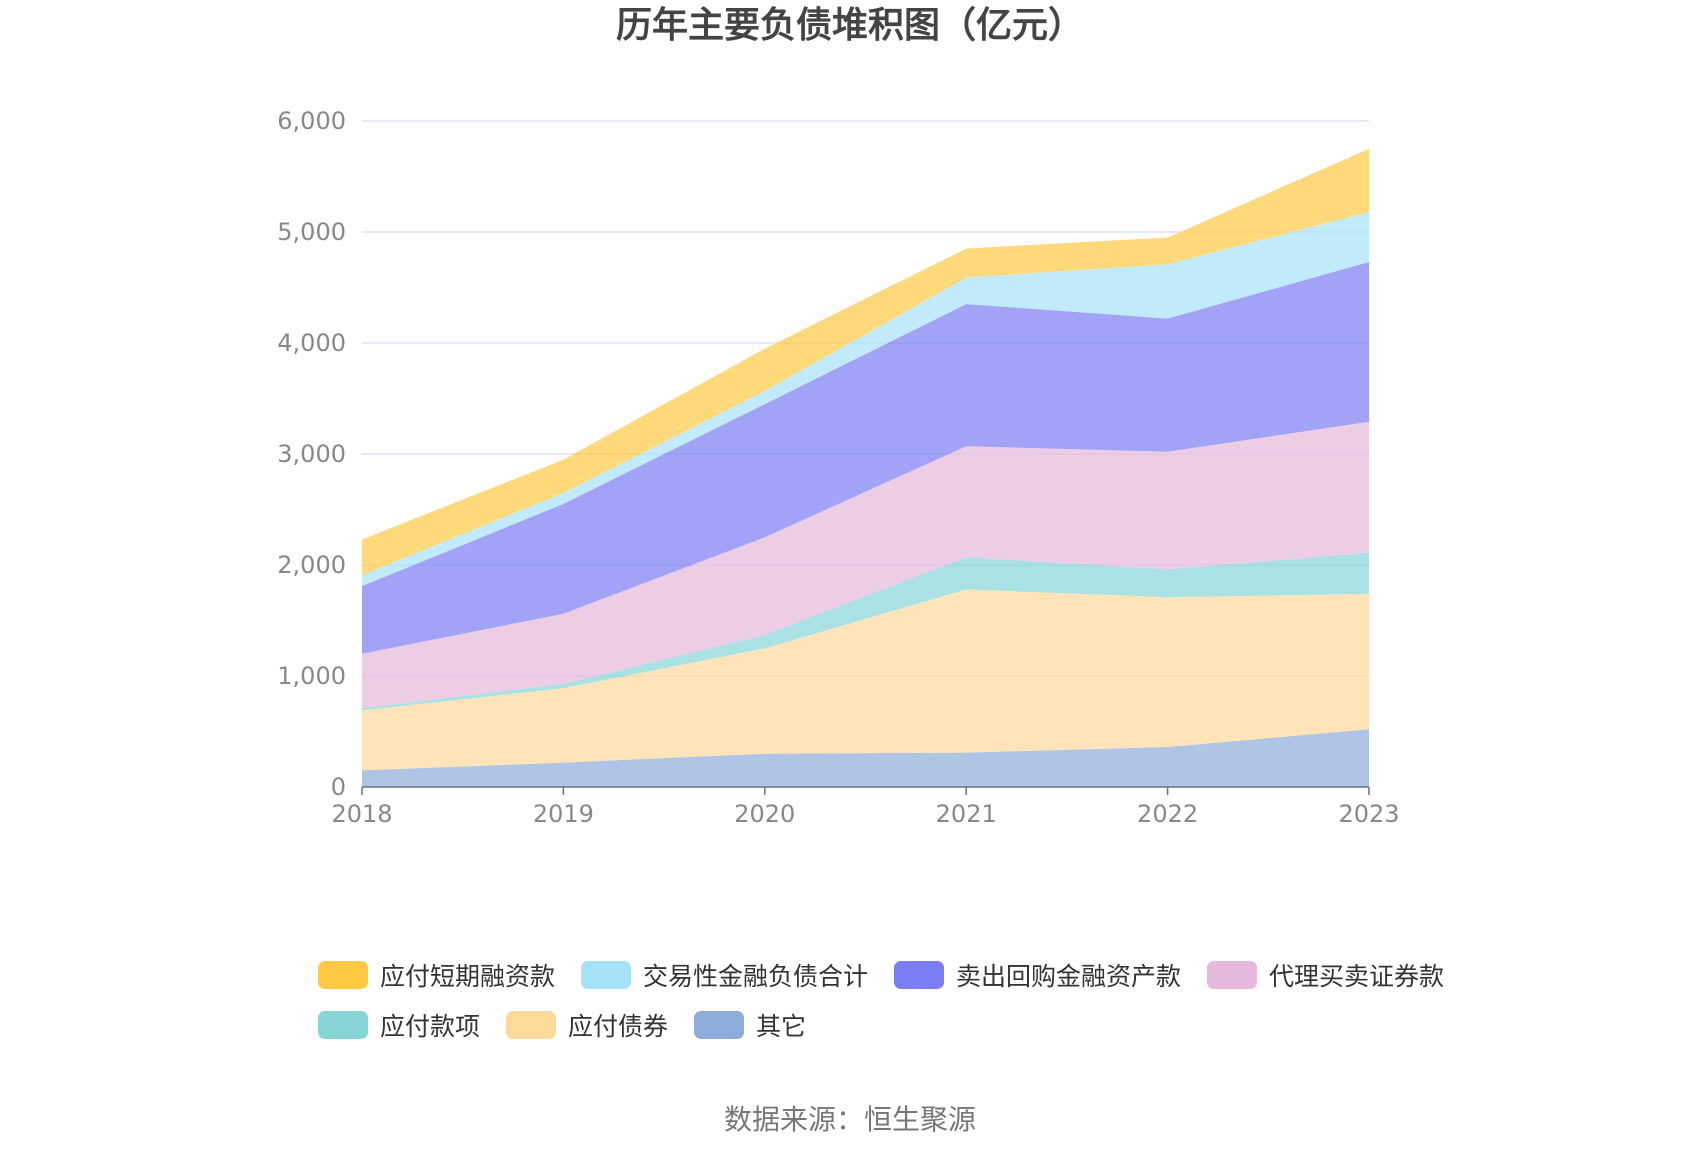  Describe the element at coordinates (1069, 976) in the screenshot. I see `legend-label: 卖出回购金融资产款` at that location.